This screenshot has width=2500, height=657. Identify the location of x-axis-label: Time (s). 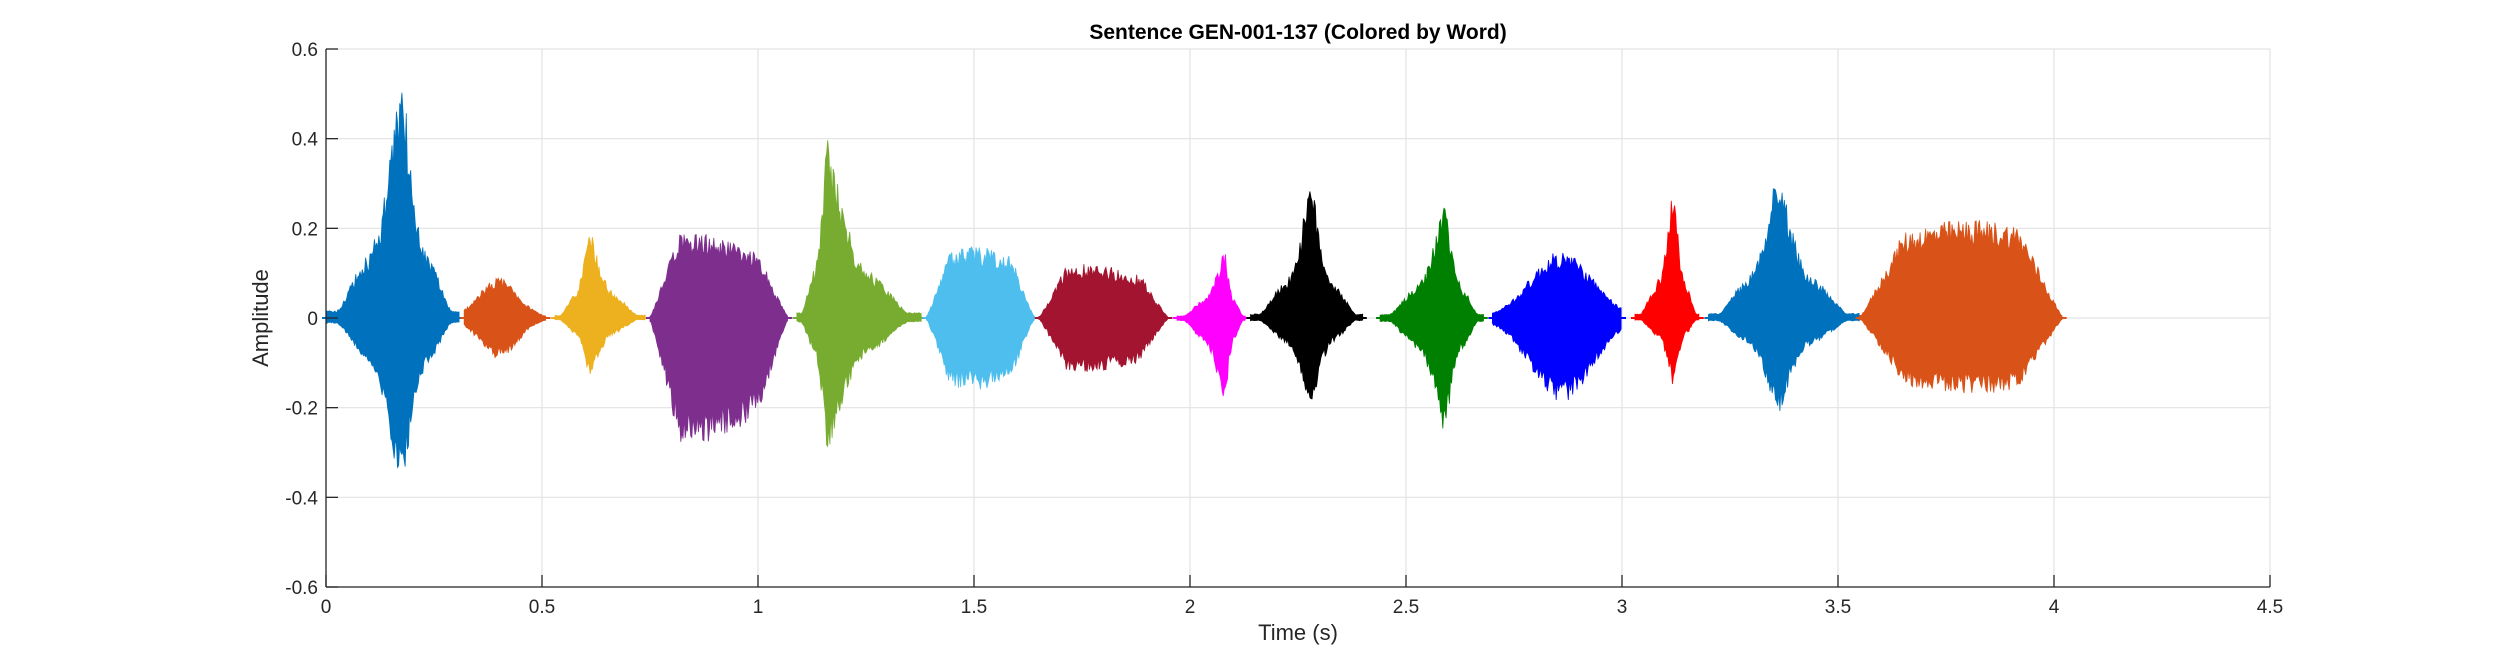
(1298, 632).